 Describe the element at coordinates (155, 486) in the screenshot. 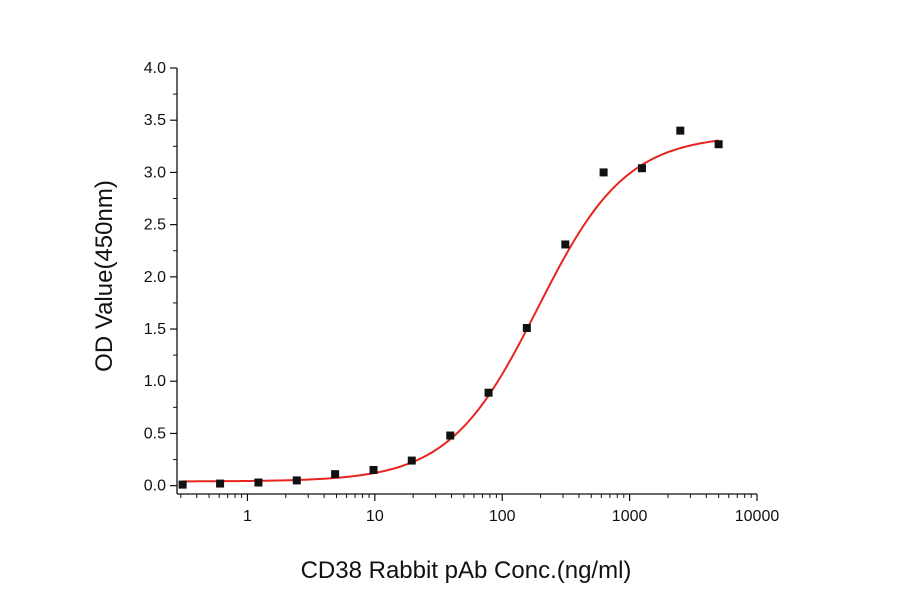

I see `y-tick-label: 0.0` at that location.